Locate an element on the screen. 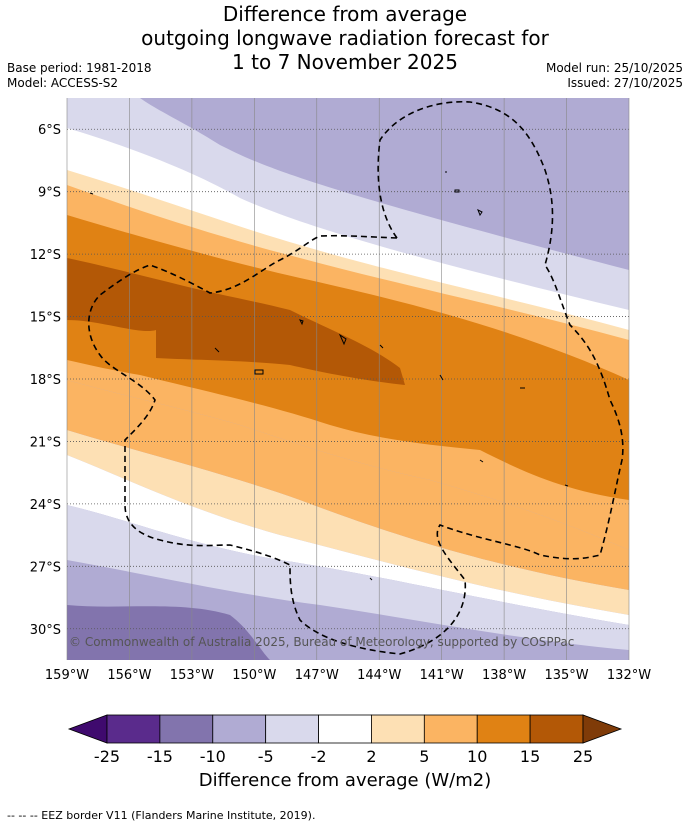 This screenshot has height=827, width=690. colorbar-tick-label: 10 is located at coordinates (477, 756).